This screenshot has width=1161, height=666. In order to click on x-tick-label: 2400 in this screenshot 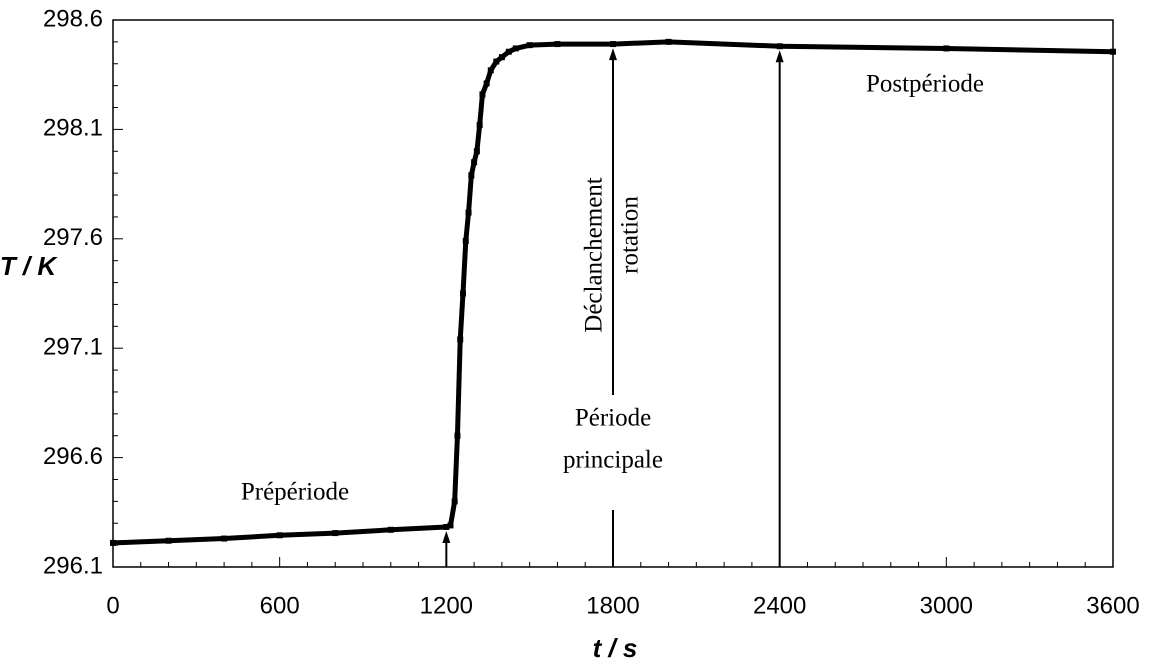, I will do `click(779, 605)`.